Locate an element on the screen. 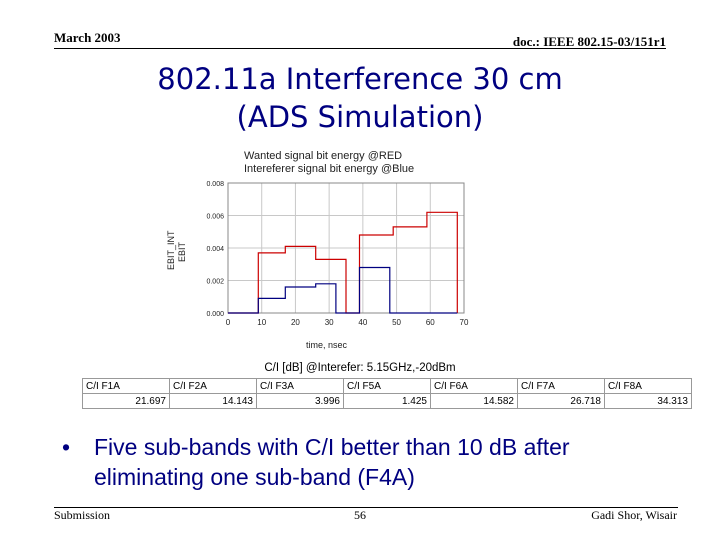 The image size is (720, 540). ci-val-f2a: 14.143 is located at coordinates (213, 401).